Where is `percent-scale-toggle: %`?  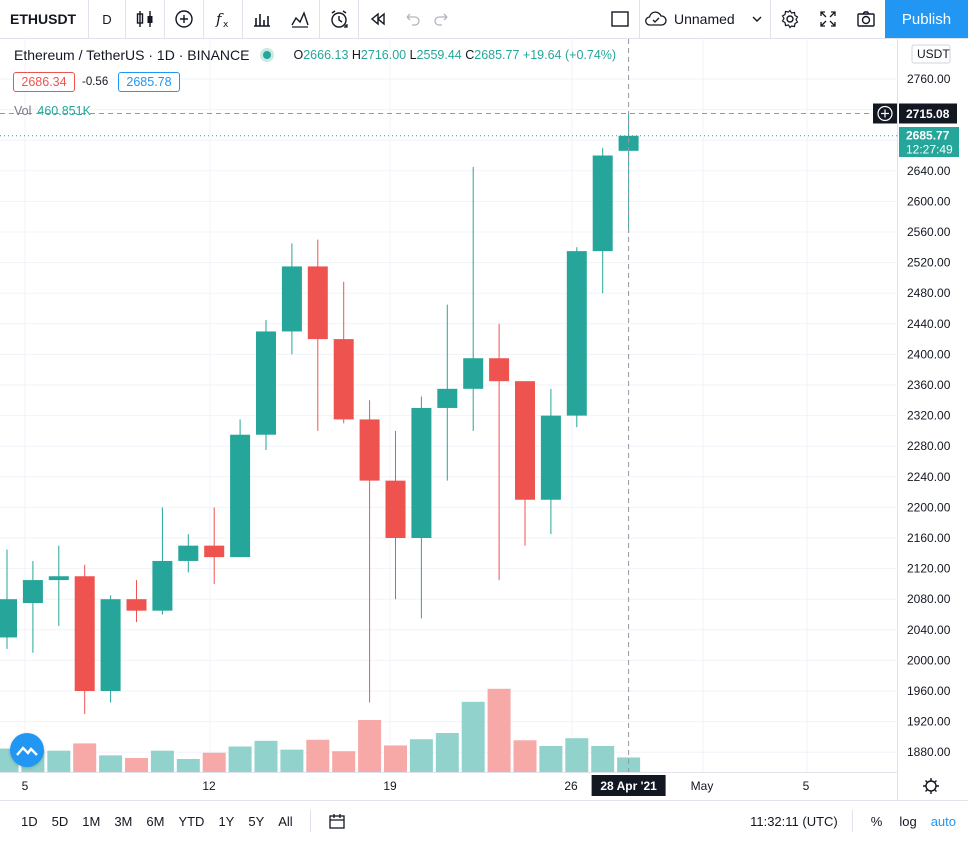
percent-scale-toggle: % is located at coordinates (876, 821).